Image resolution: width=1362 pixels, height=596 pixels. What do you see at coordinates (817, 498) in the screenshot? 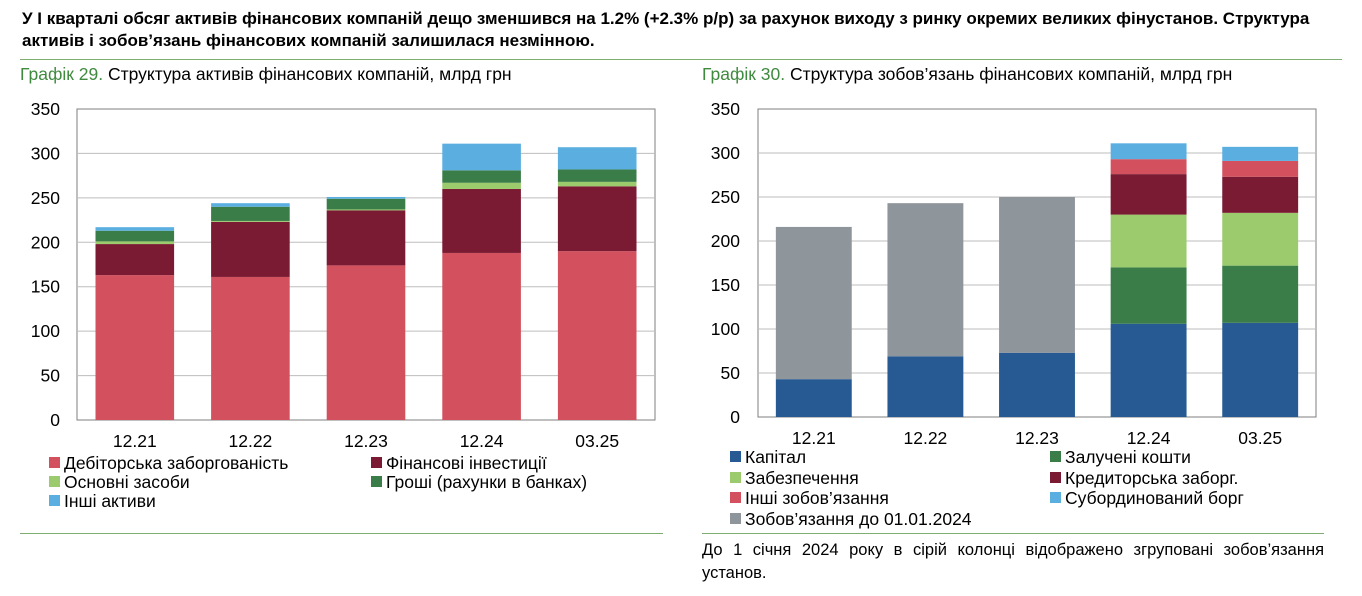
I see `chart2-legend-label: Інші зобов’язання` at bounding box center [817, 498].